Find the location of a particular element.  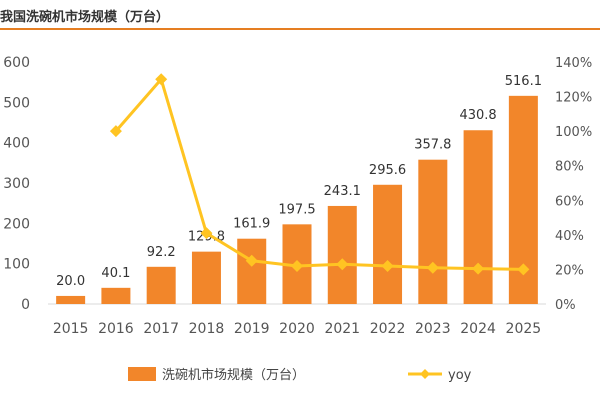

y-left-tick-label: 200 is located at coordinates (16, 224).